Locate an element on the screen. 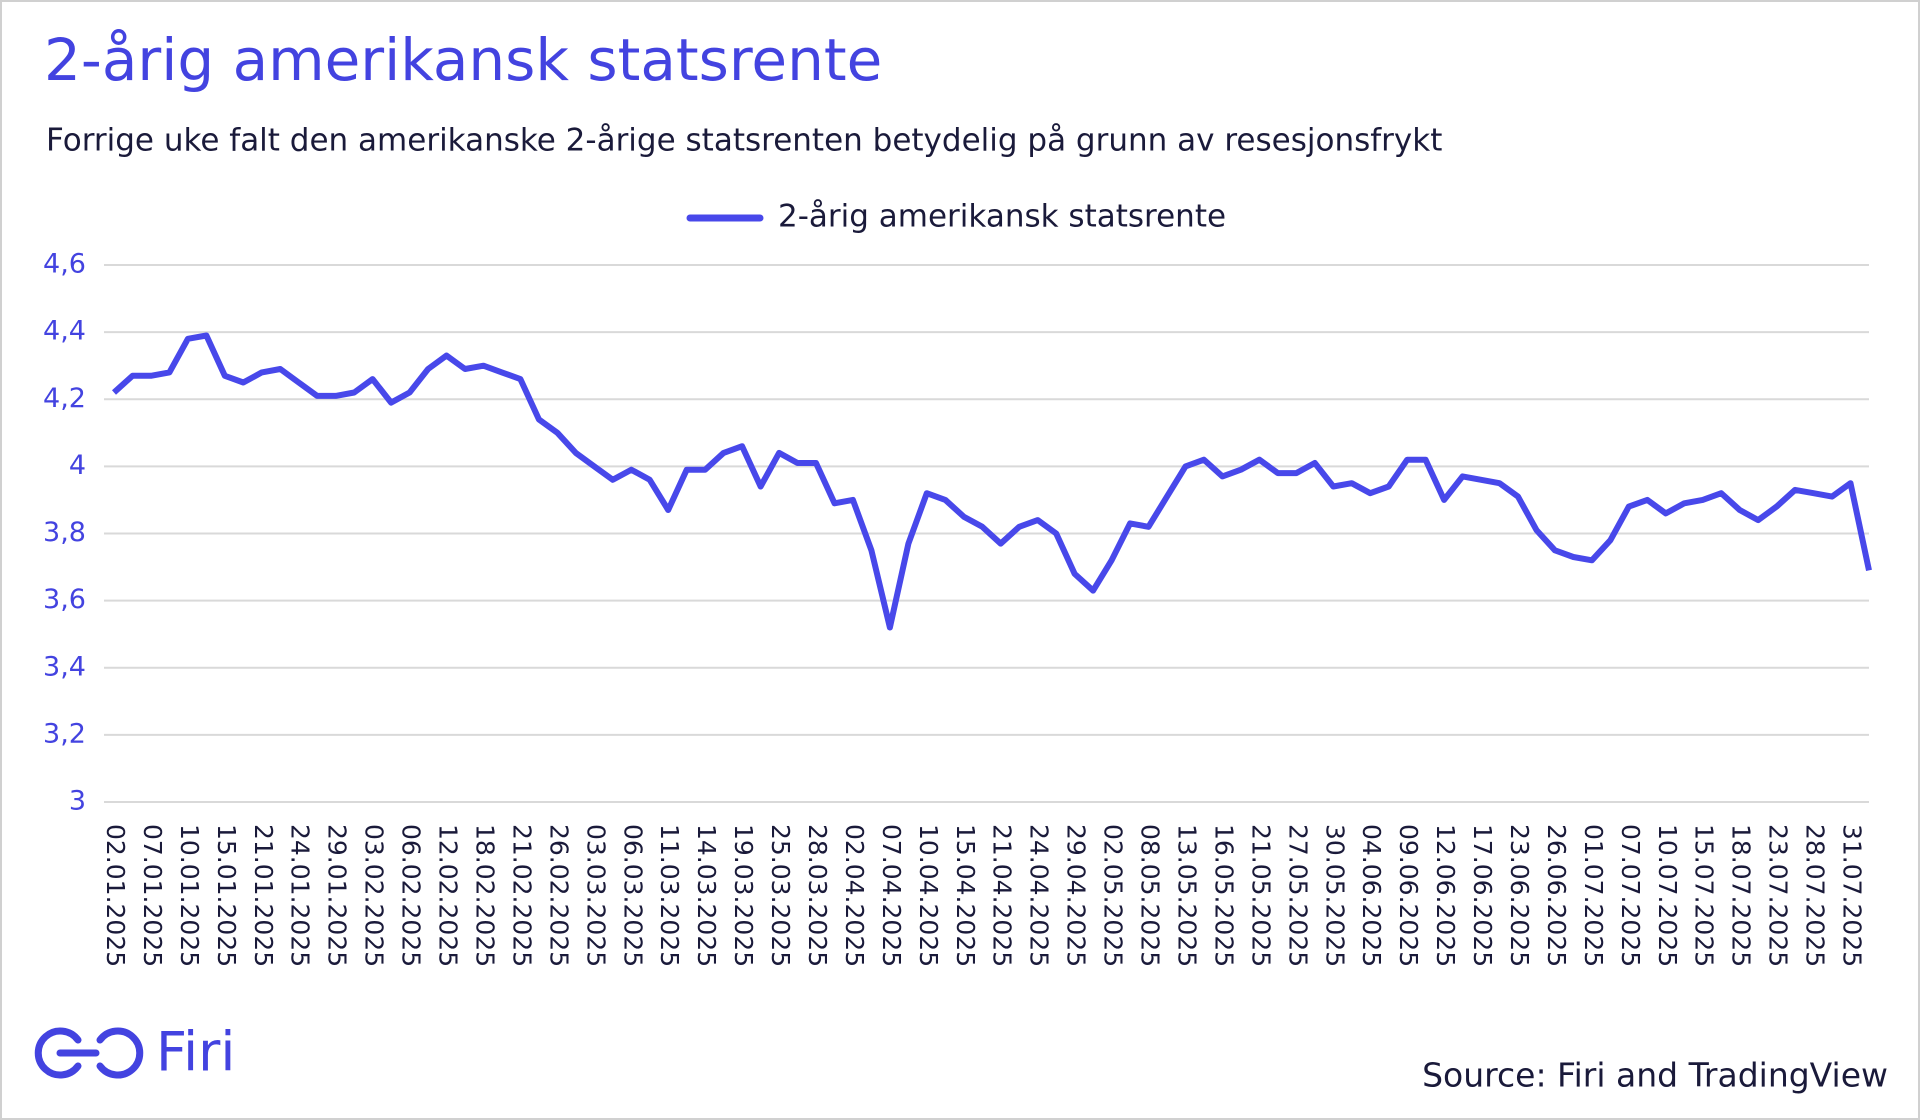 The width and height of the screenshot is (1920, 1120). x-tick-label: 26.02.2025 is located at coordinates (558, 895).